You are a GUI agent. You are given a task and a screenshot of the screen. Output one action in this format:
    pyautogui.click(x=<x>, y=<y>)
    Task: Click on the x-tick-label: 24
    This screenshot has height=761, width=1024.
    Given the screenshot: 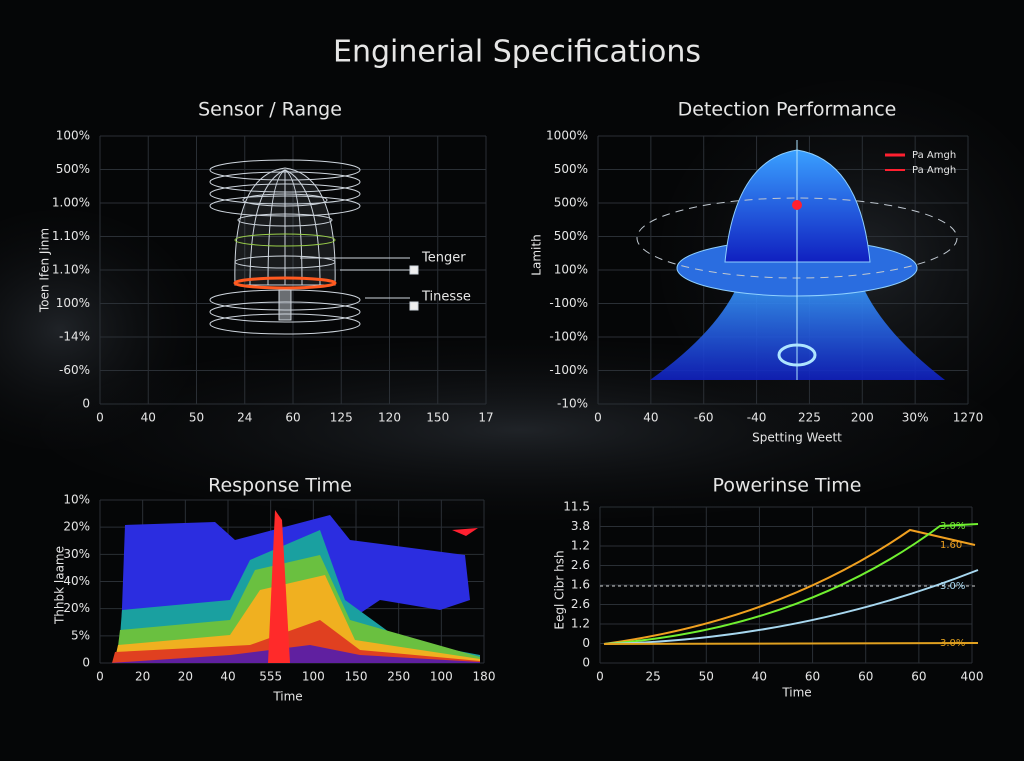 What is the action you would take?
    pyautogui.click(x=244, y=418)
    